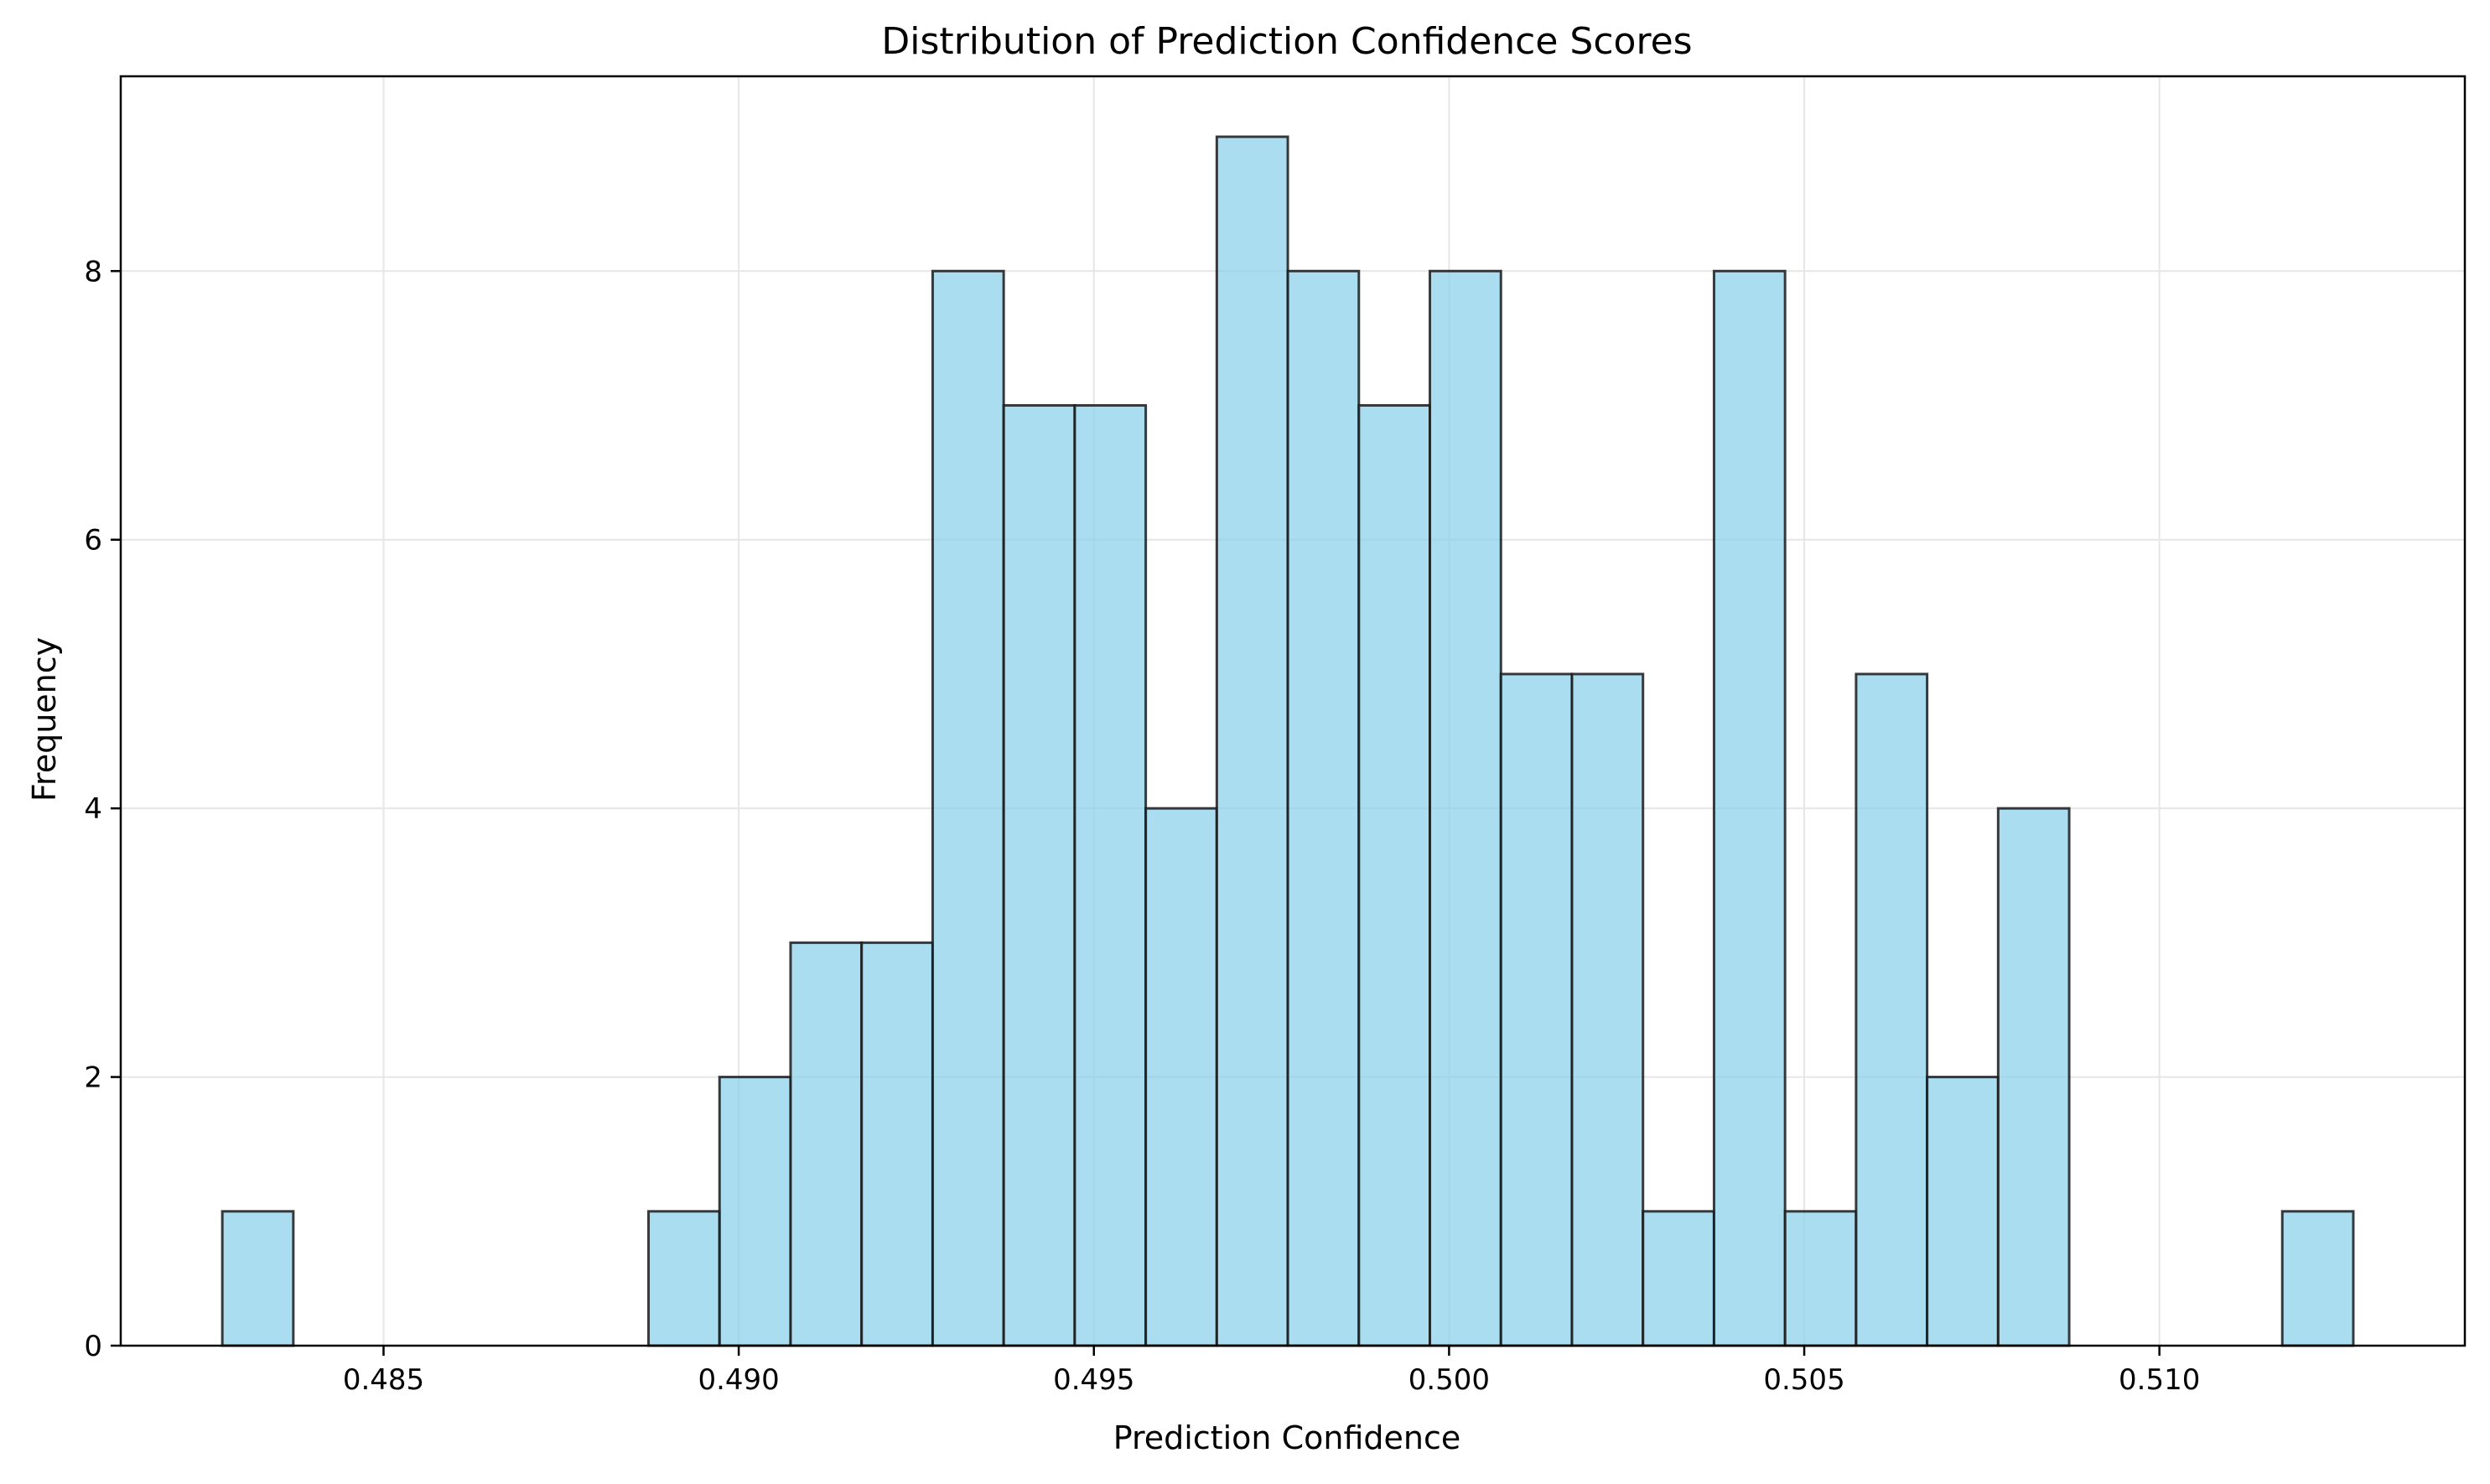 Image resolution: width=2490 pixels, height=1484 pixels. I want to click on x-tick-label: 0.485, so click(383, 1380).